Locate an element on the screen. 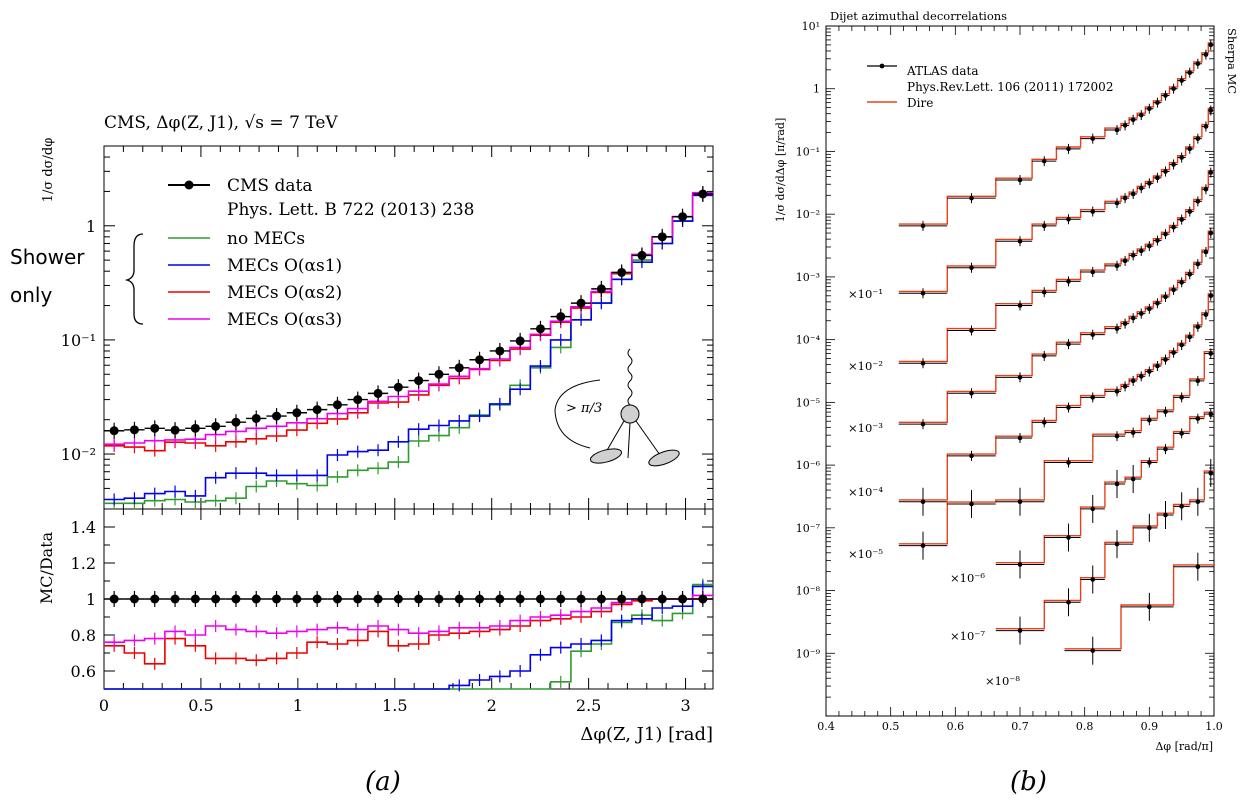  a-xtick-label: 0.5 is located at coordinates (200, 705).